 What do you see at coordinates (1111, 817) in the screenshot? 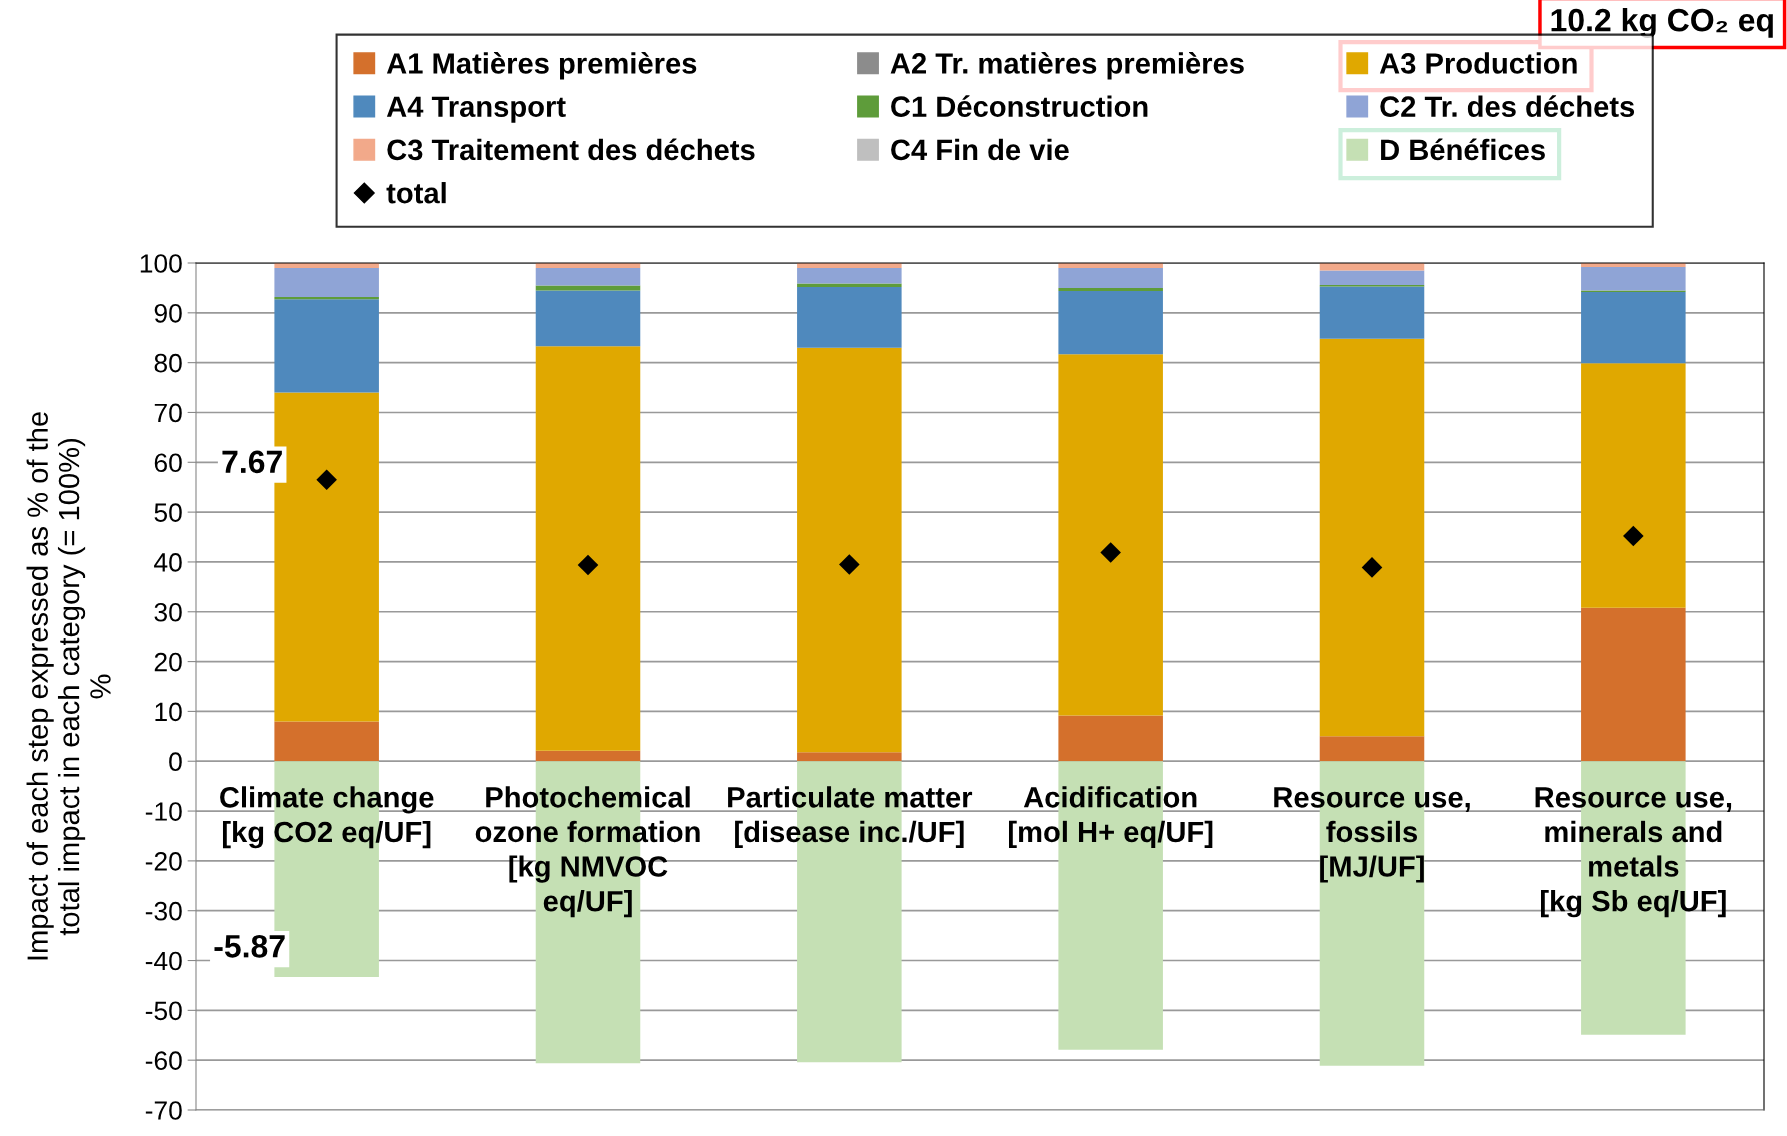
I see `x-tick-label: Acidification [mol H+ eq/UF]` at bounding box center [1111, 817].